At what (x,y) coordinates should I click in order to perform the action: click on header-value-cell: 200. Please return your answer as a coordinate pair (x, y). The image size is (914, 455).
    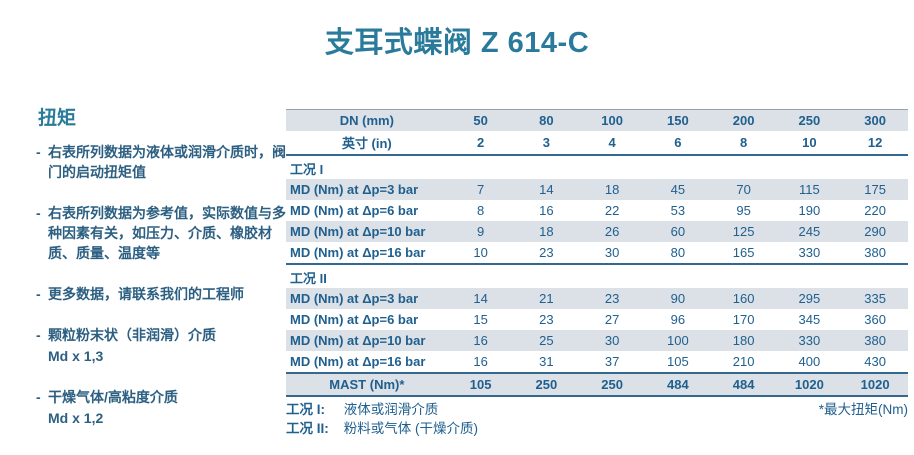
    Looking at the image, I should click on (743, 120).